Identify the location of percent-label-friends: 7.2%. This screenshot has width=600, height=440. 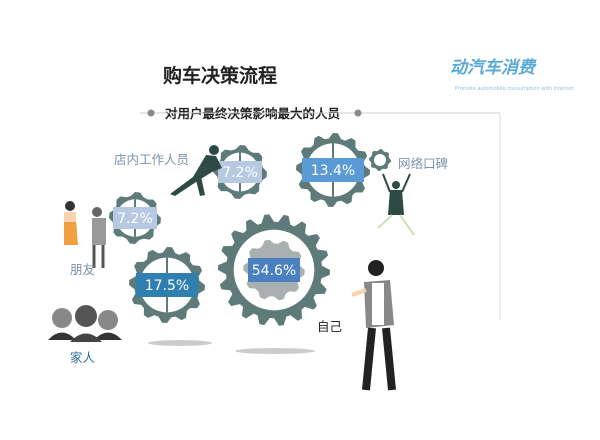
(135, 219).